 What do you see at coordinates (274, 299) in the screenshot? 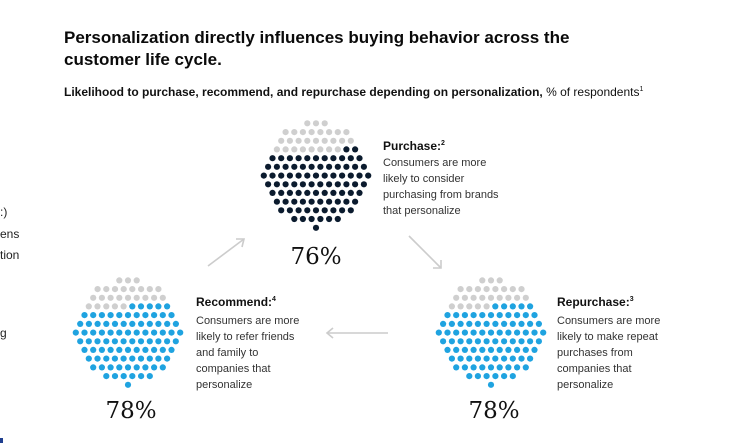
I see `recommend-footnote: 4` at bounding box center [274, 299].